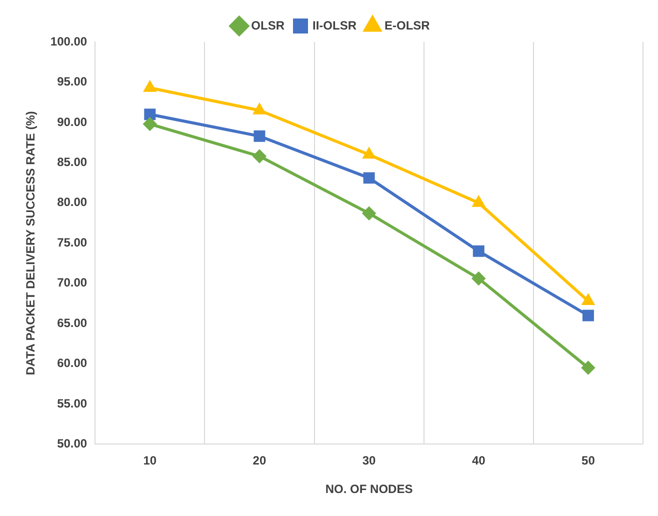  I want to click on y-tick-label: 95.00, so click(72, 81).